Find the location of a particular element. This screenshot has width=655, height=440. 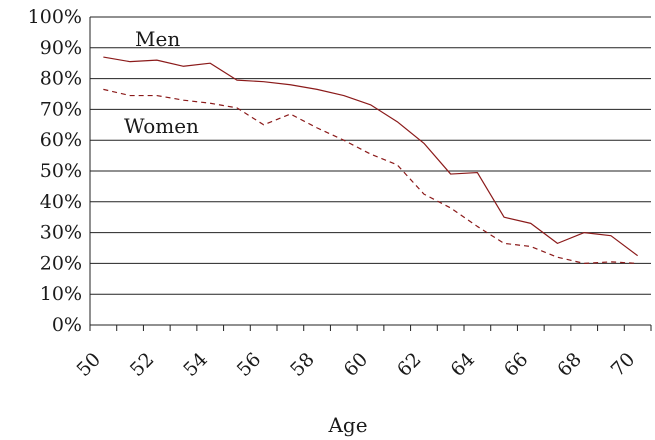

y-tick-label: 100% is located at coordinates (55, 17).